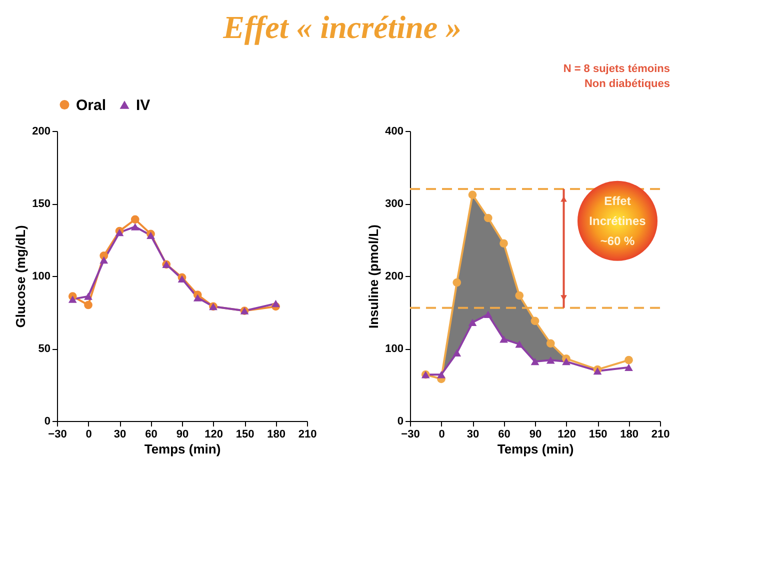 The height and width of the screenshot is (581, 768). I want to click on chart-title: Effet « incrétine », so click(342, 27).